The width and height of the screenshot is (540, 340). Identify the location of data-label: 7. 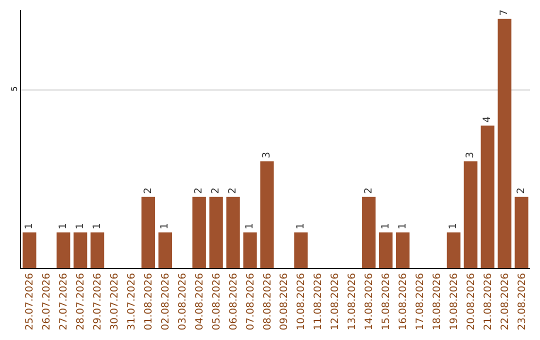
(504, 13).